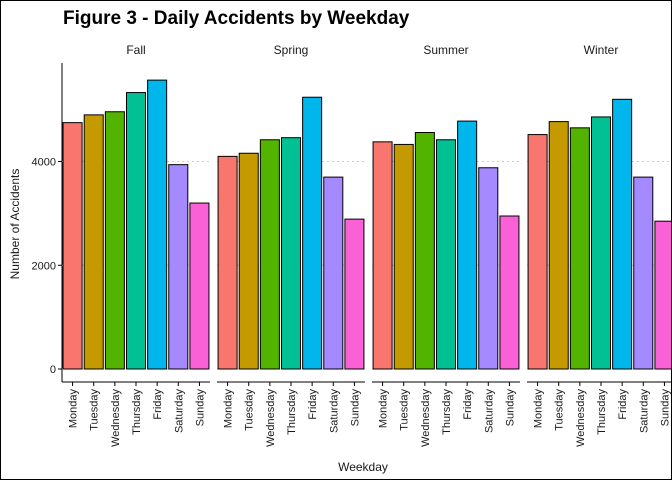 Image resolution: width=672 pixels, height=480 pixels. What do you see at coordinates (236, 18) in the screenshot?
I see `chart-title: Figure 3 - Daily Accidents by Weekday` at bounding box center [236, 18].